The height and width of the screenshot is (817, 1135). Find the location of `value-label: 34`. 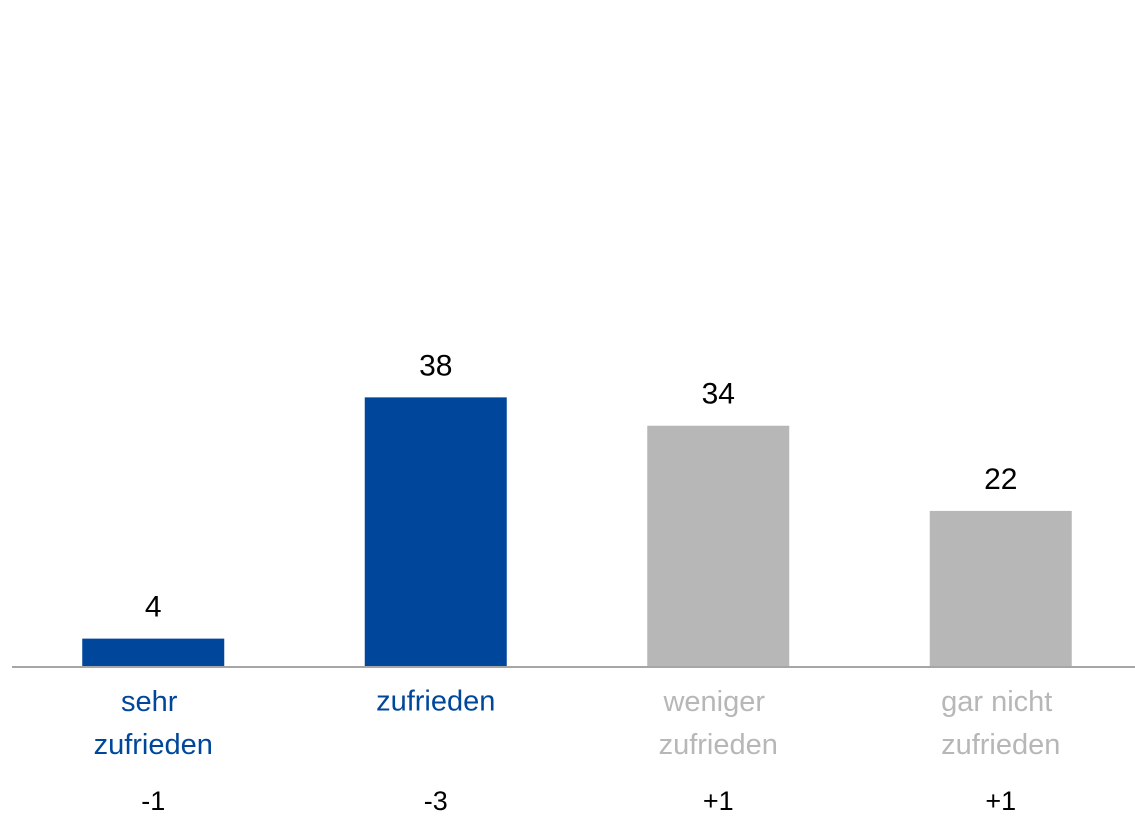

value-label: 34 is located at coordinates (718, 394).